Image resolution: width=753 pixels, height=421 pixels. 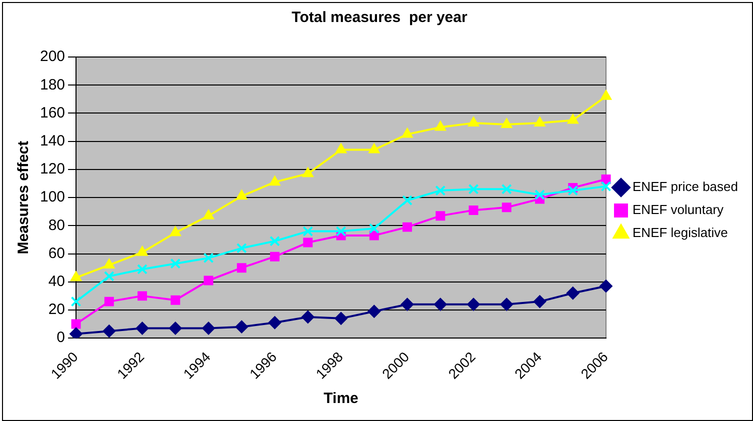 What do you see at coordinates (678, 210) in the screenshot?
I see `legend-label: ENEF voluntary` at bounding box center [678, 210].